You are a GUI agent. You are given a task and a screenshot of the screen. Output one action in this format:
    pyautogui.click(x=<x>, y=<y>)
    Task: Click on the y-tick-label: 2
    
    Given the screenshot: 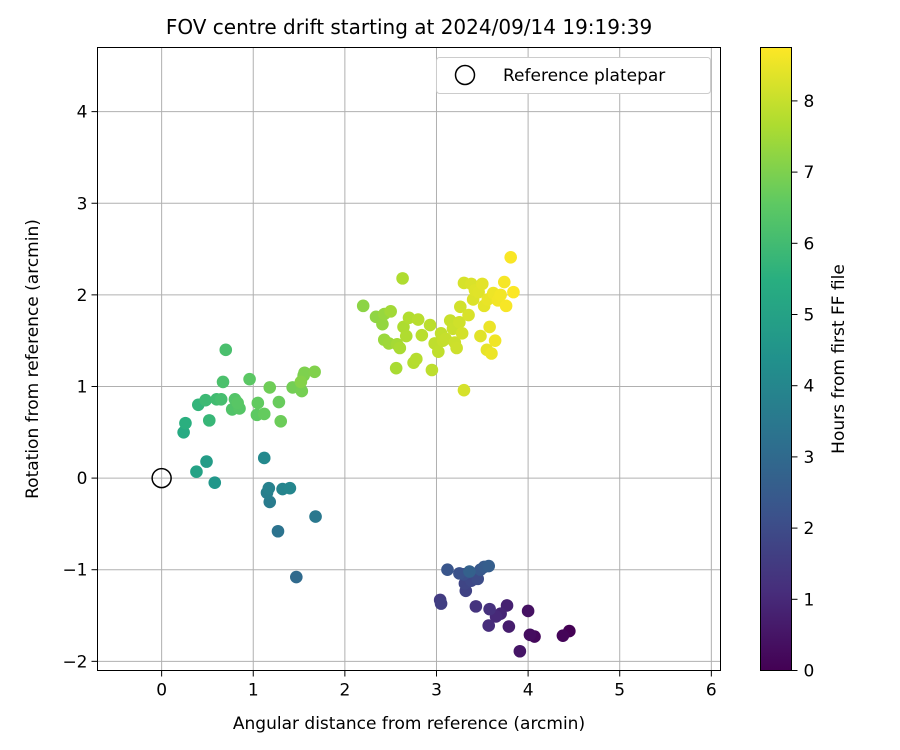 What is the action you would take?
    pyautogui.click(x=82, y=296)
    